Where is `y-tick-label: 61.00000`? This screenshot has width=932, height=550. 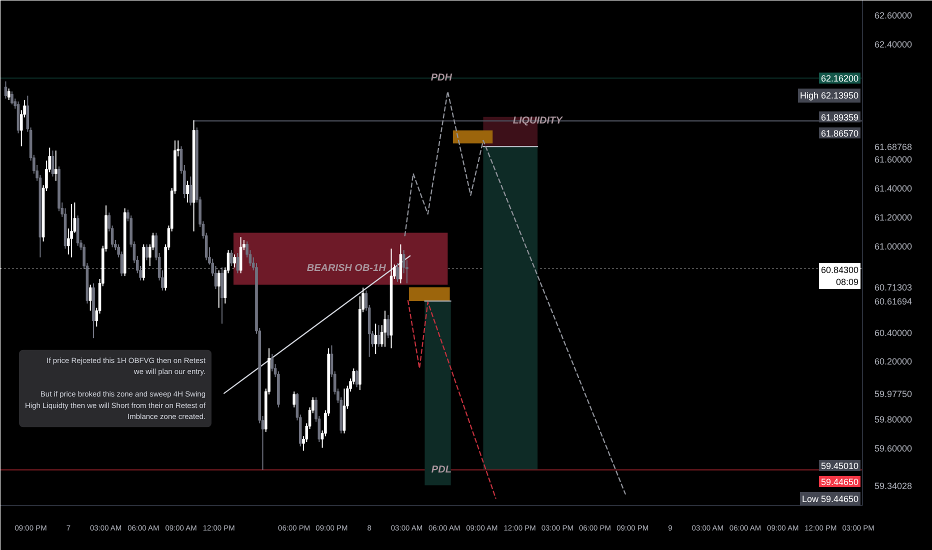 y-tick-label: 61.00000 is located at coordinates (893, 246).